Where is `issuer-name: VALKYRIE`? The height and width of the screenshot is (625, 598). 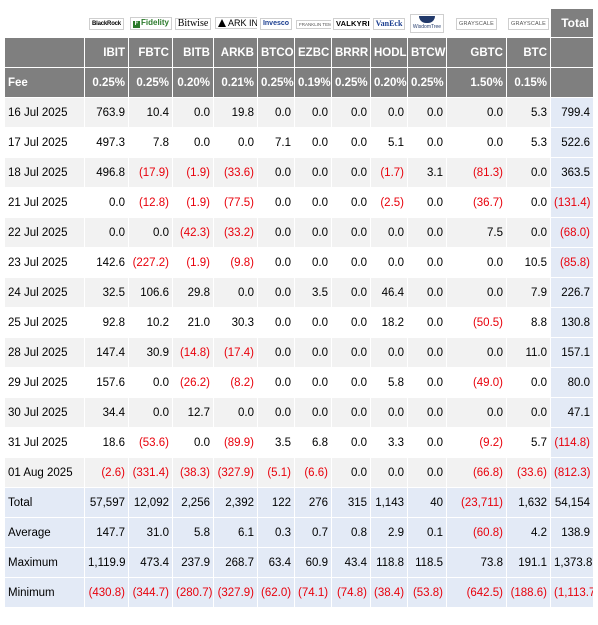 issuer-name: VALKYRIE is located at coordinates (353, 23).